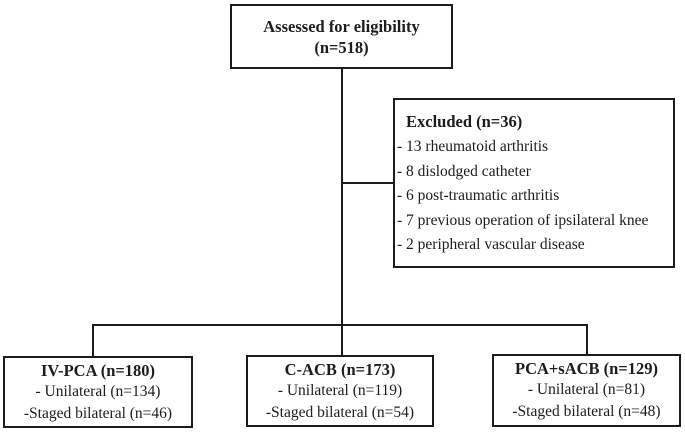  I want to click on group-pca-sacb-title: PCA+sACB (n=129), so click(586, 368).